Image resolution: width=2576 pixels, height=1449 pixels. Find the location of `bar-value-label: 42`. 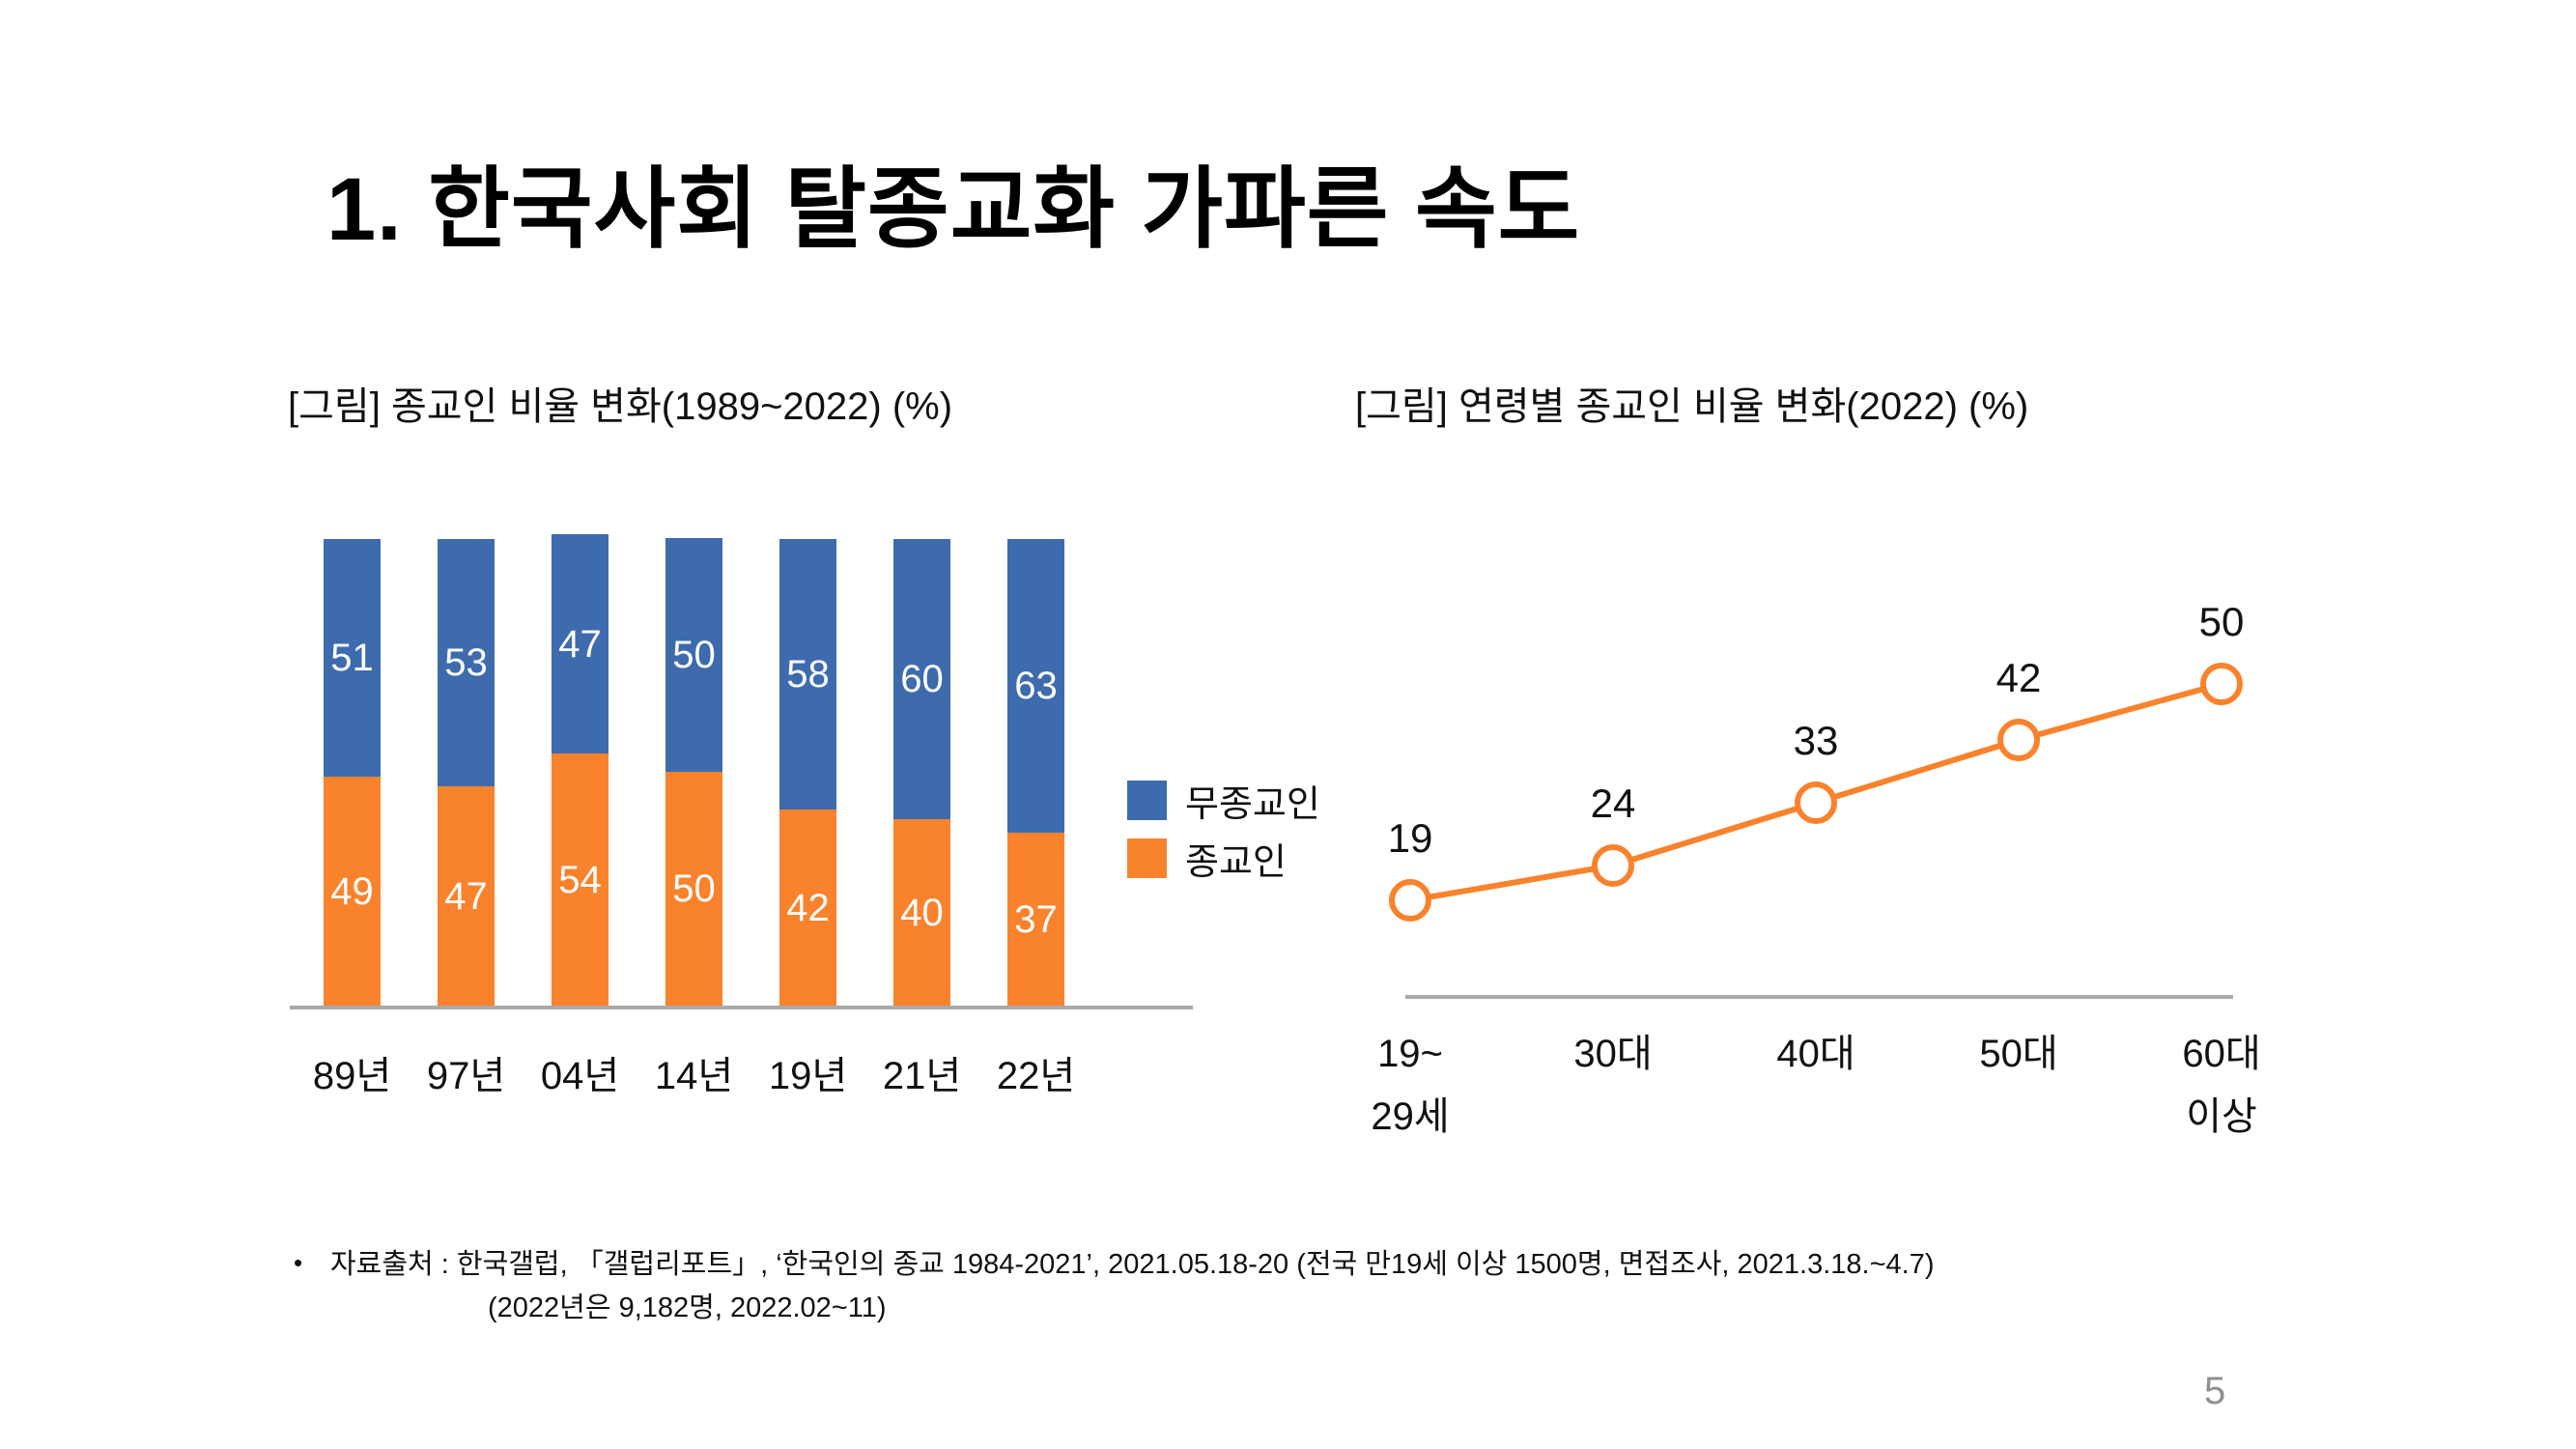

bar-value-label: 42 is located at coordinates (808, 907).